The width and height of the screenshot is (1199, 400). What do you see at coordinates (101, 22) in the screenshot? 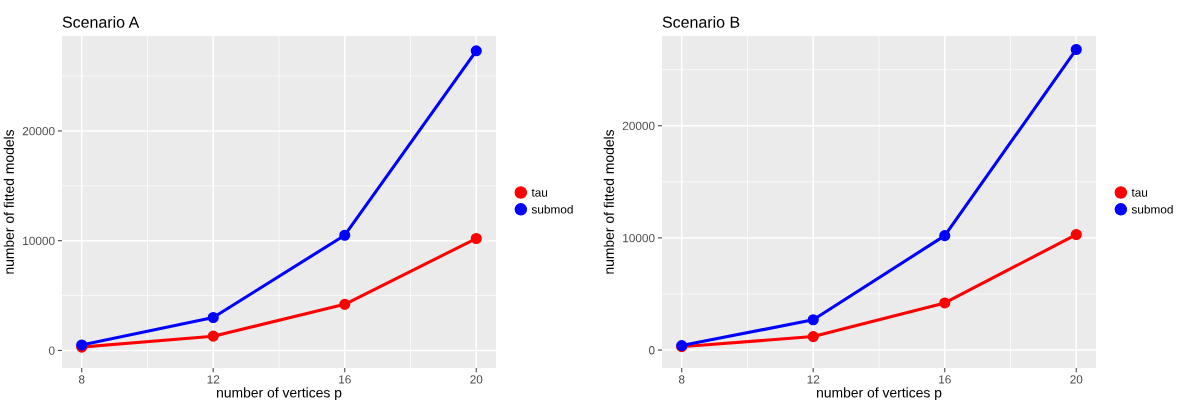
I see `chart-title: Scenario A` at bounding box center [101, 22].